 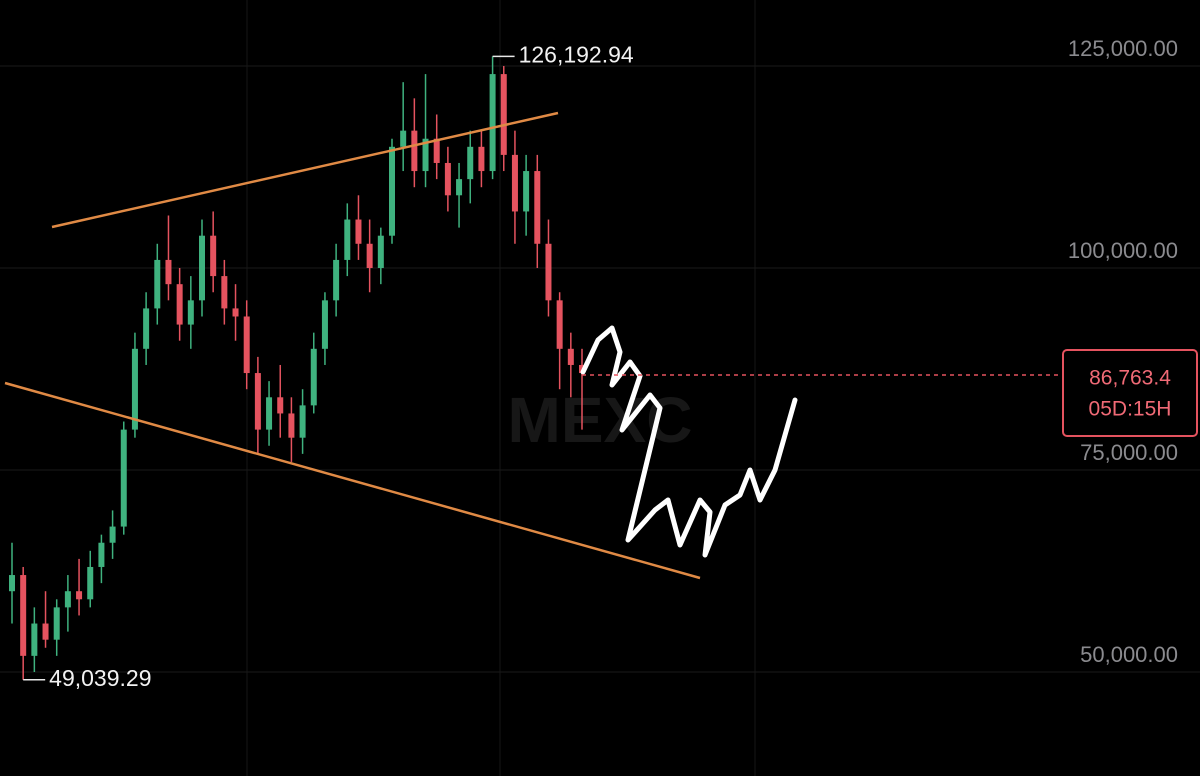 What do you see at coordinates (1130, 378) in the screenshot?
I see `last-price-label: 86,763.4` at bounding box center [1130, 378].